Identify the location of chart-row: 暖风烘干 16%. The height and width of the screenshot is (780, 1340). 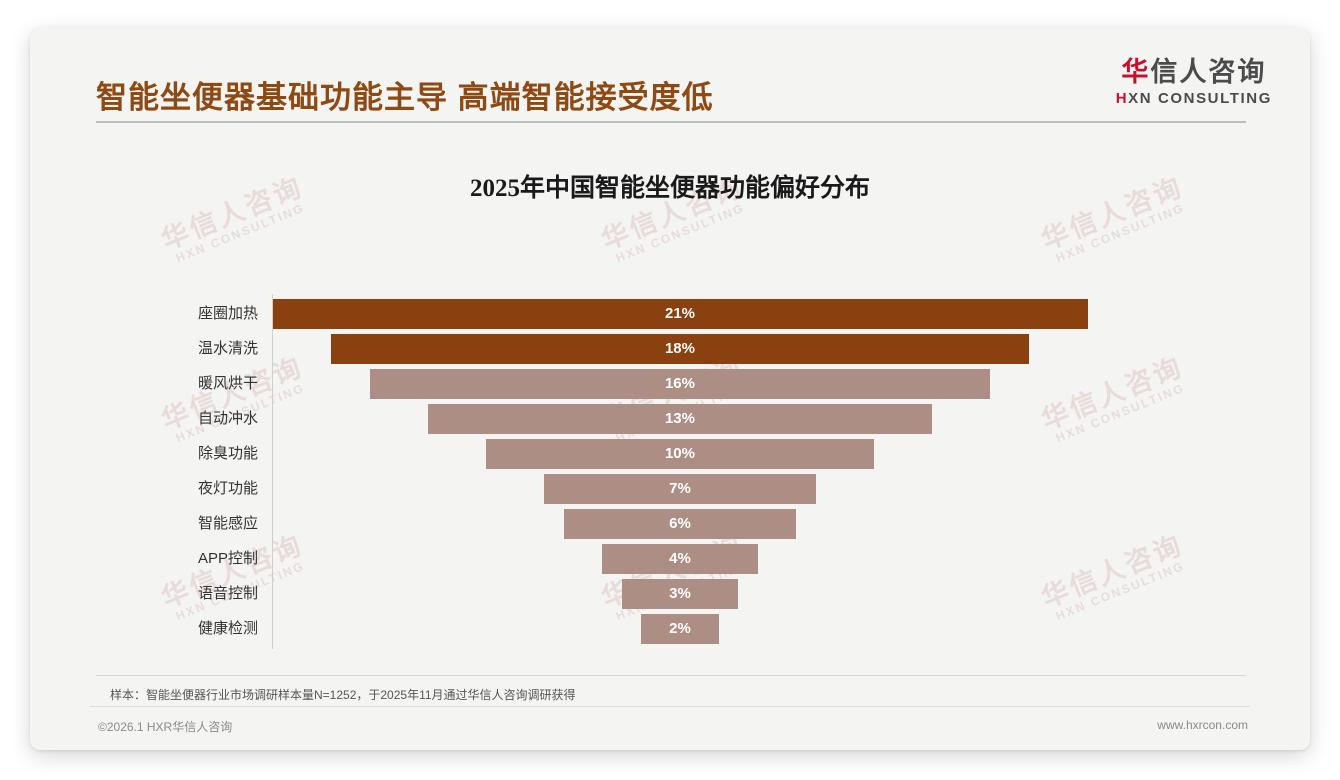
(670, 384).